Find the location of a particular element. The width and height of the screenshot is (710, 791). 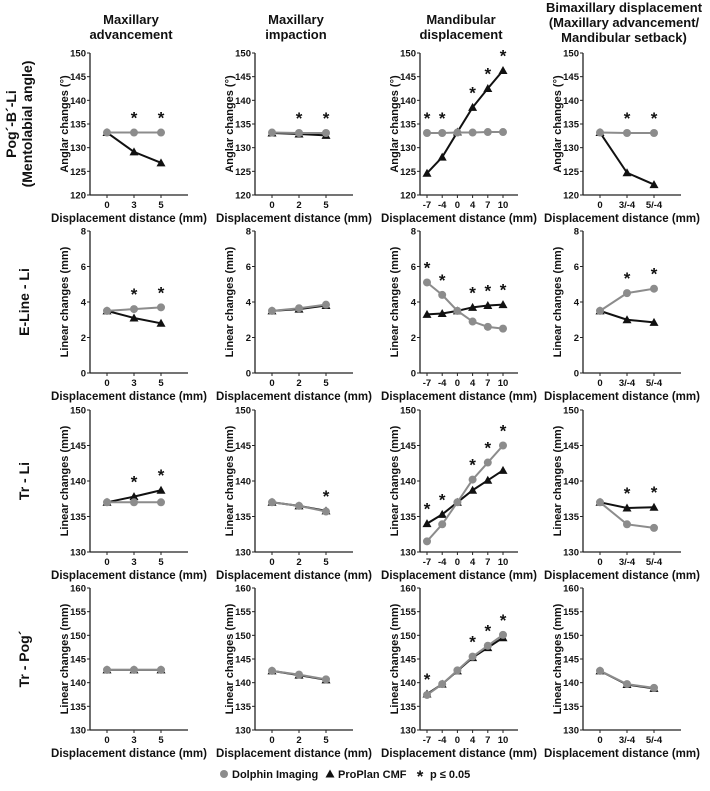

x-tick-label: 5/-4 is located at coordinates (654, 740).